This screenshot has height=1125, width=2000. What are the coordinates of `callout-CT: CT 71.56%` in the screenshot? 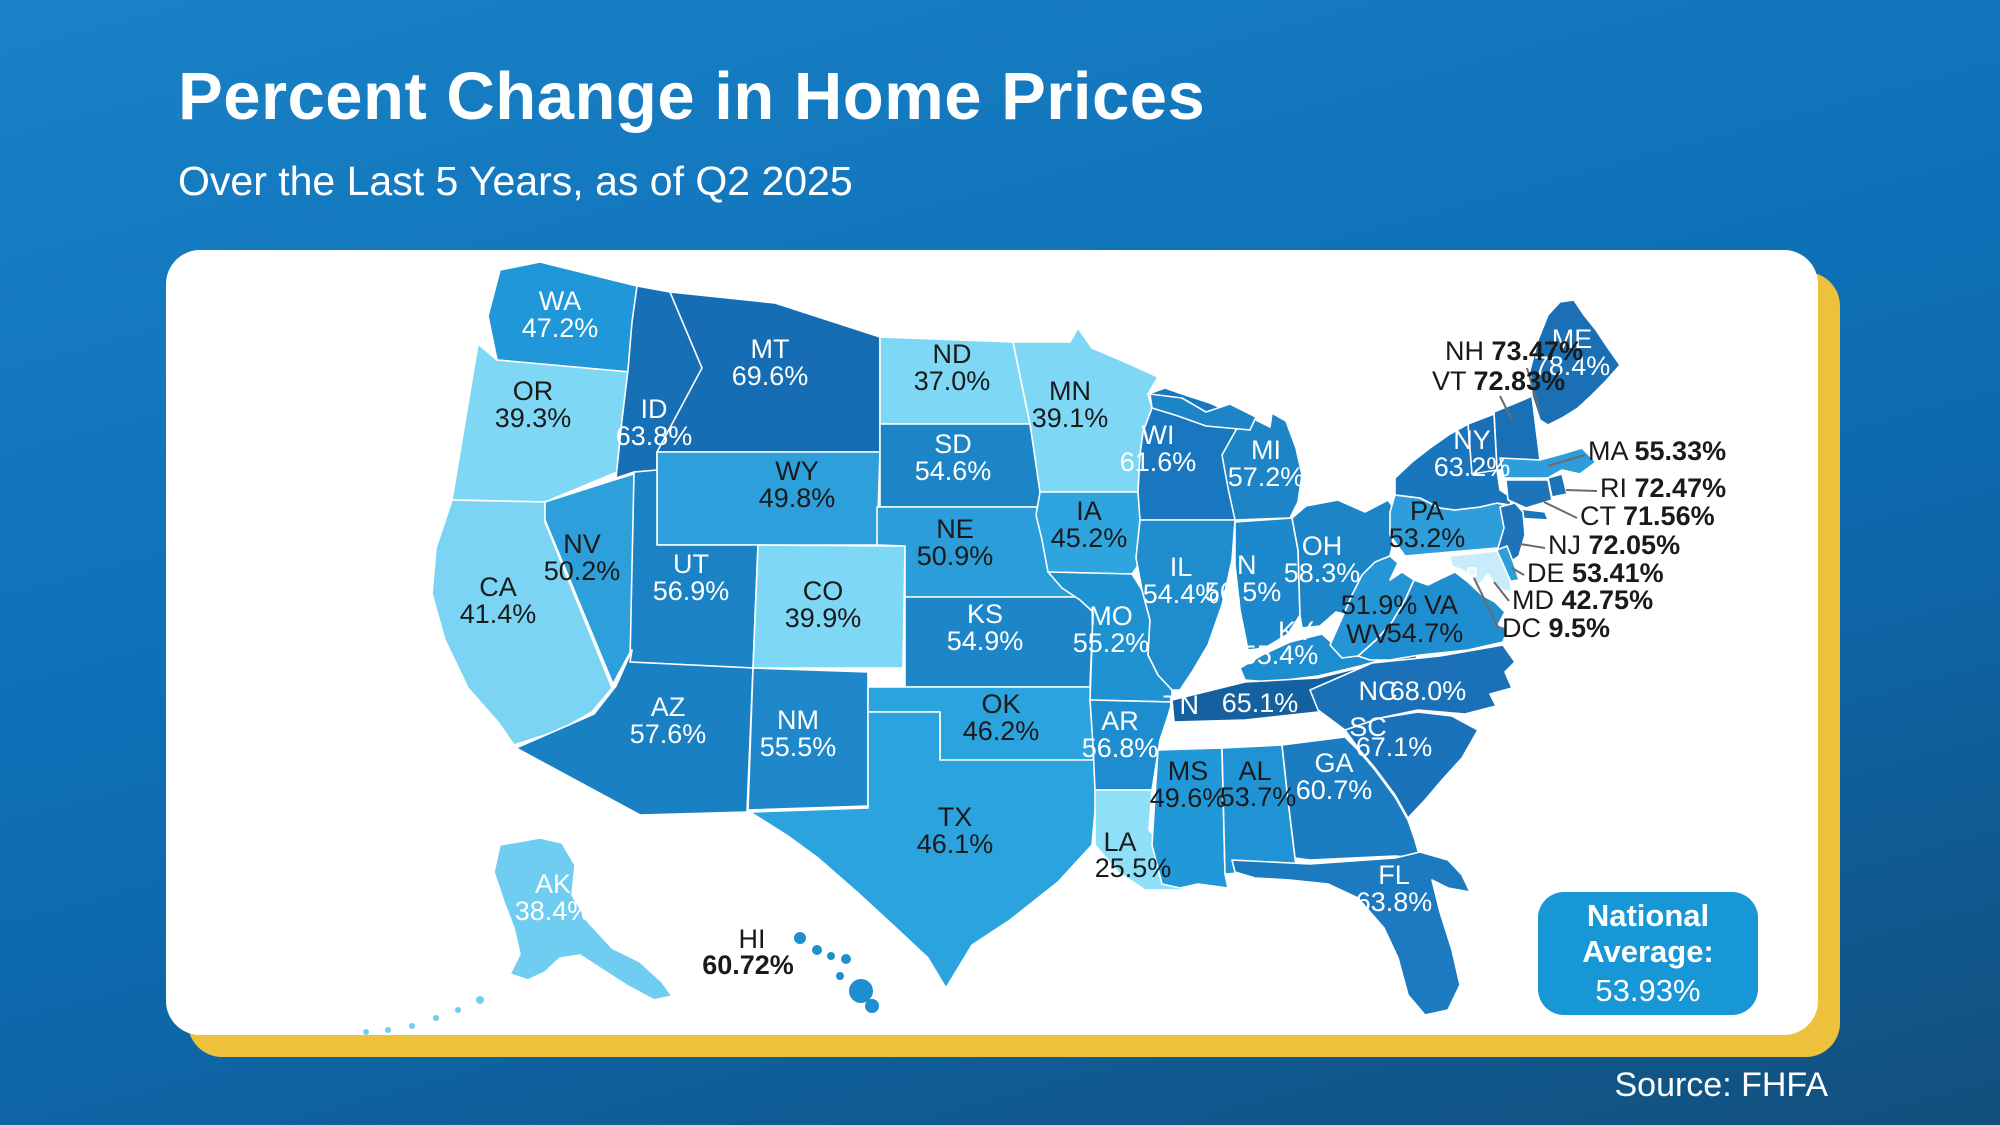 It's located at (1629, 516).